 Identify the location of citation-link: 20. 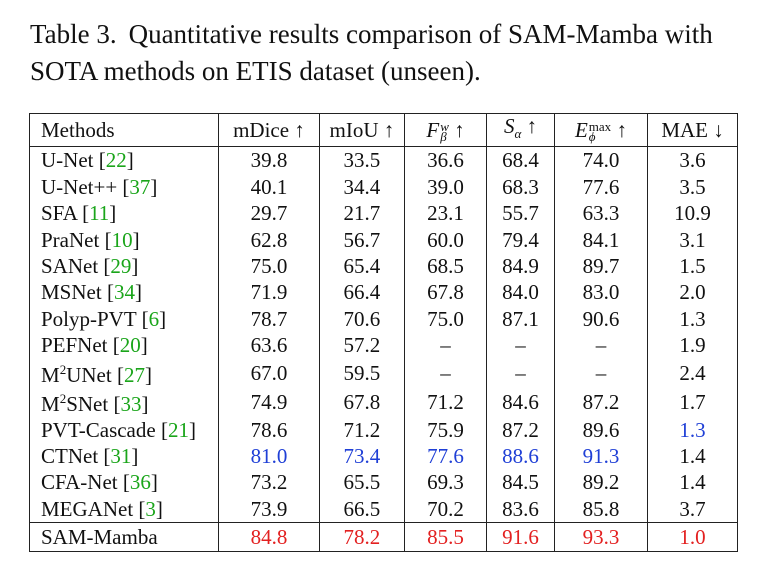
(130, 345).